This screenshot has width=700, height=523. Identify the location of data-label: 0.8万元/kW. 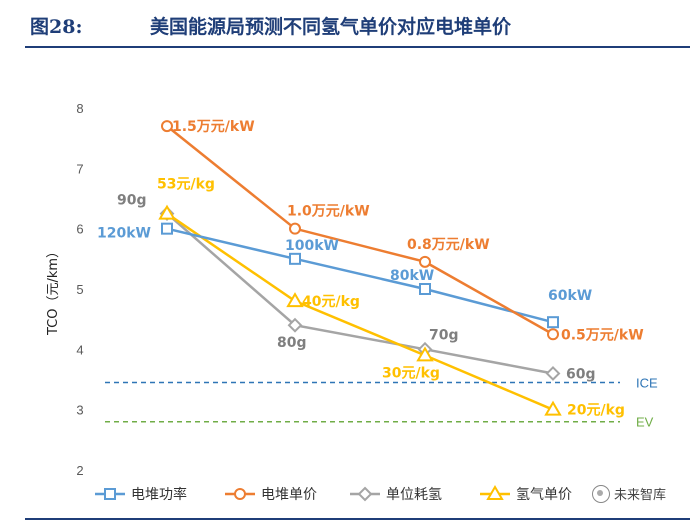
(448, 245).